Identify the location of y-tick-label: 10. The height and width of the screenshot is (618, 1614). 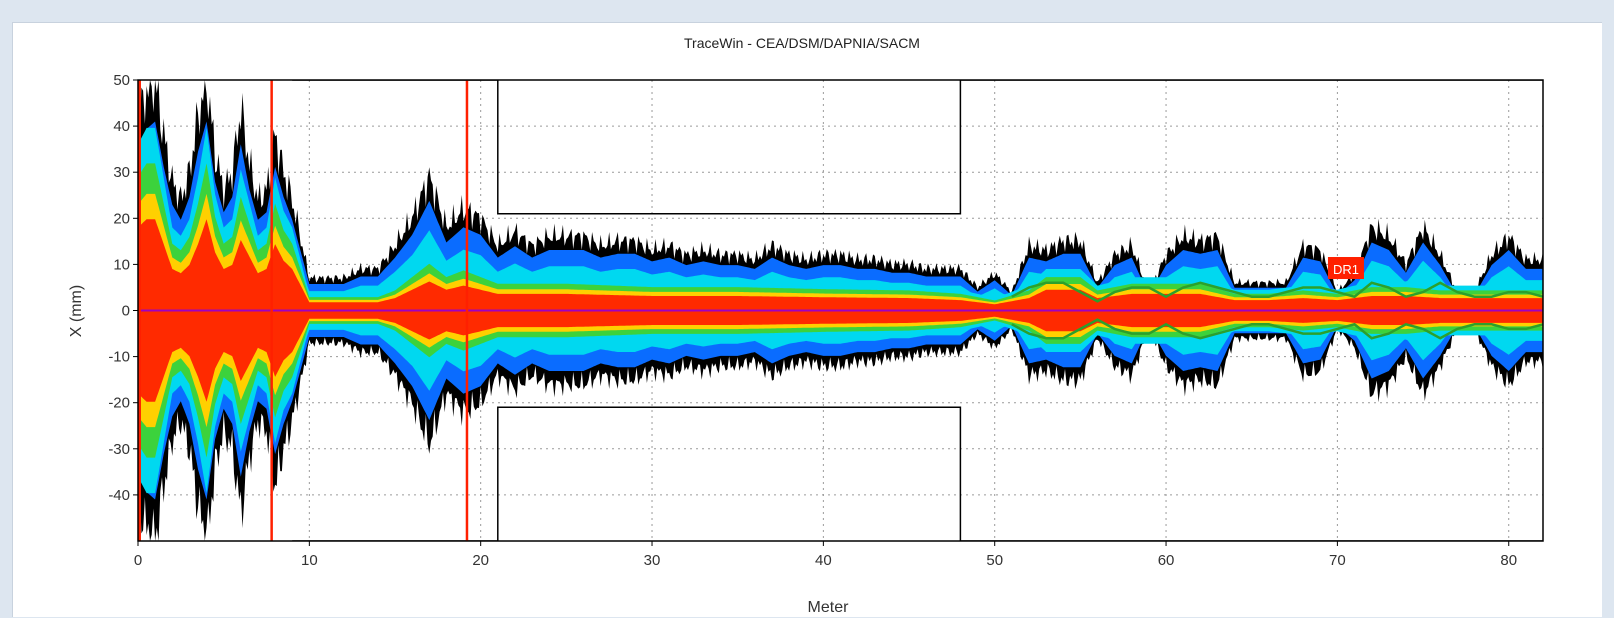
(121, 264).